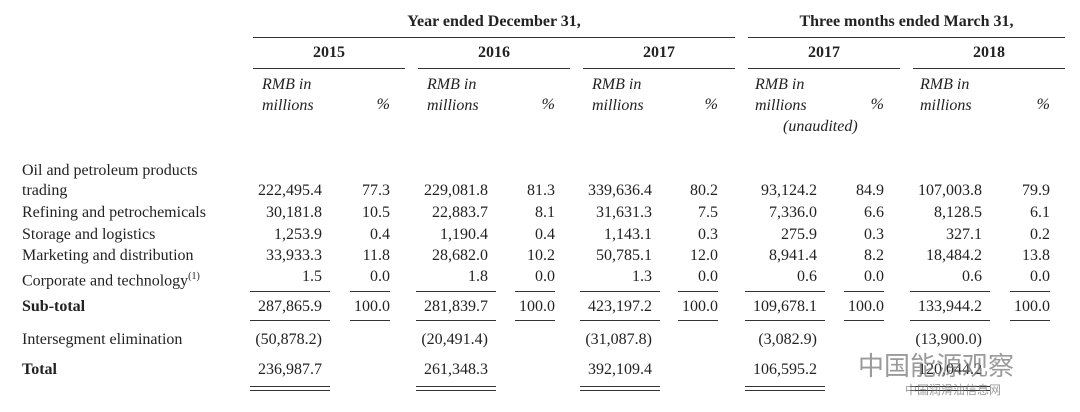  What do you see at coordinates (906, 21) in the screenshot?
I see `group-header: Three months ended March 31,` at bounding box center [906, 21].